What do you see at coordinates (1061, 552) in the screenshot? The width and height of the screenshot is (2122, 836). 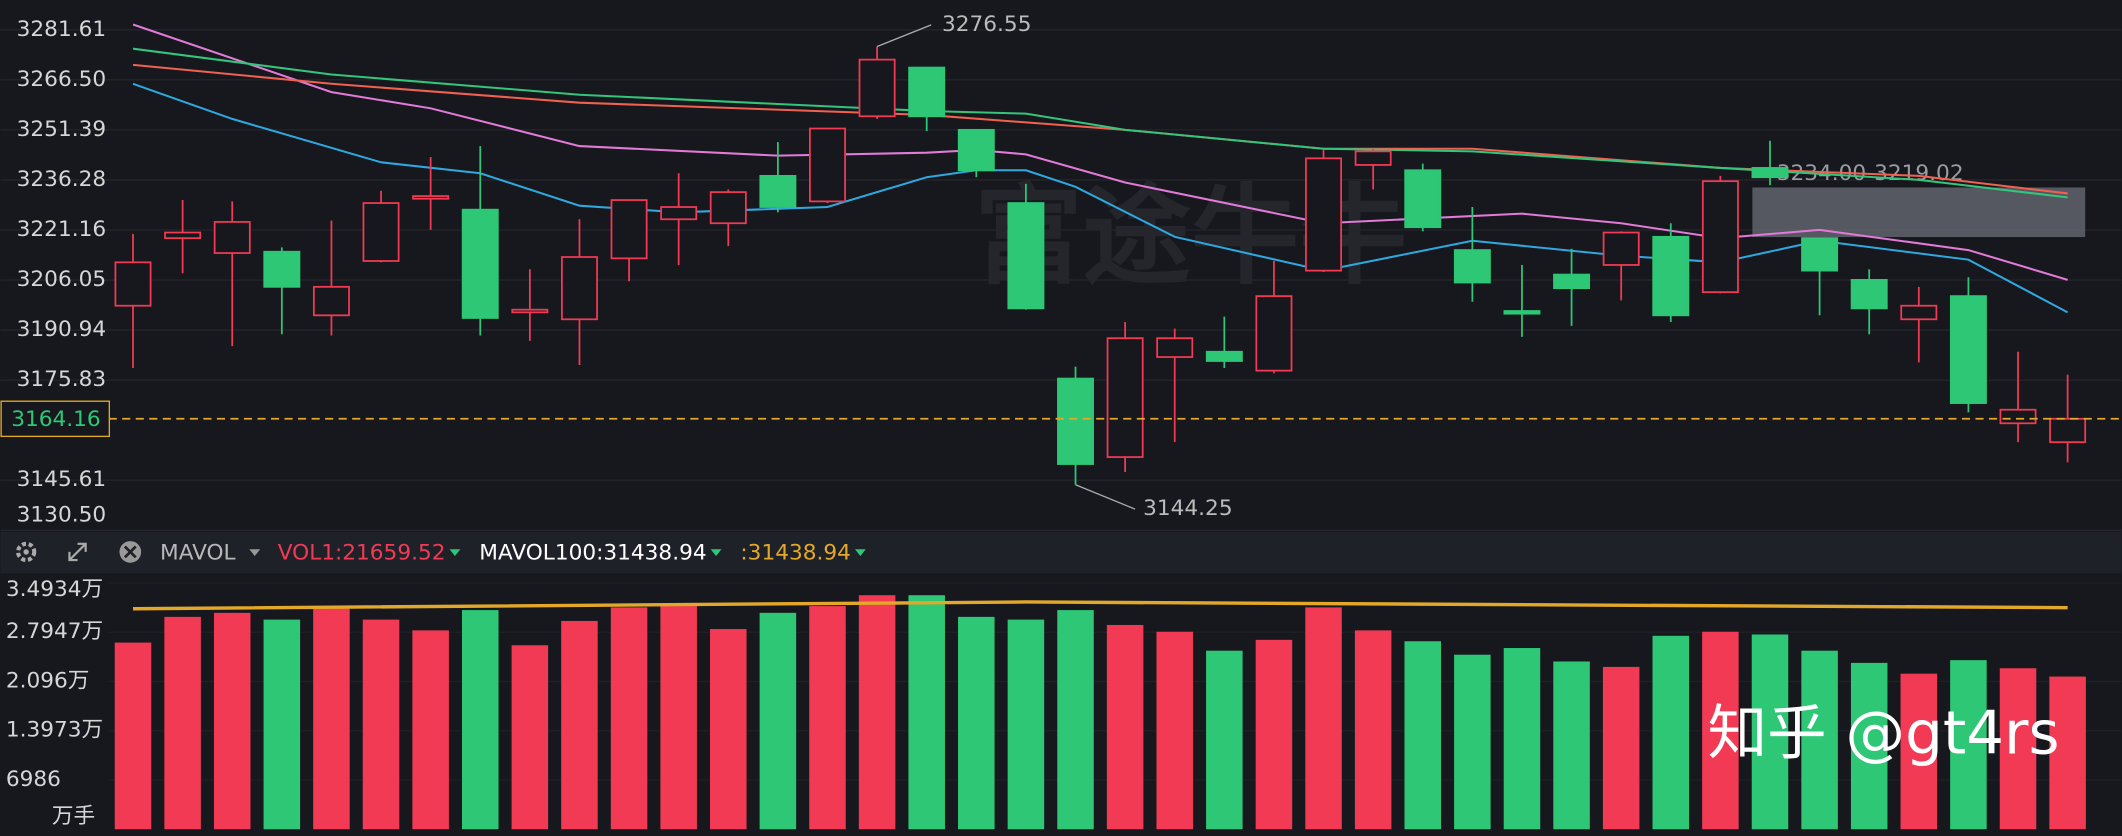 I see `toolbar` at bounding box center [1061, 552].